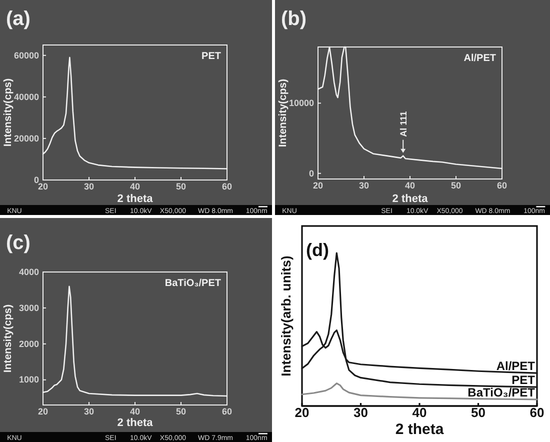  What do you see at coordinates (26, 97) in the screenshot?
I see `y-tick-label: 40000` at bounding box center [26, 97].